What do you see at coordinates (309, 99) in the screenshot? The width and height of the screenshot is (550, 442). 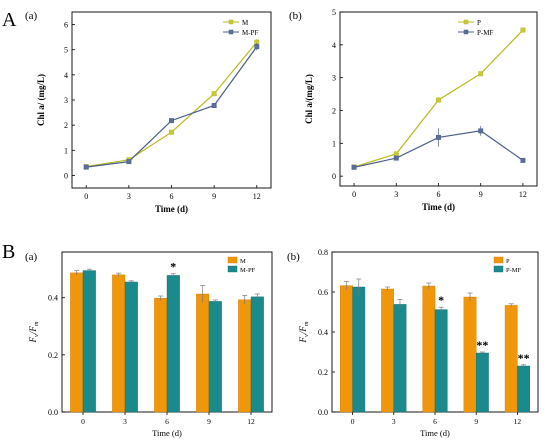 I see `y-axis-label: Chl a/(mg/L)` at bounding box center [309, 99].